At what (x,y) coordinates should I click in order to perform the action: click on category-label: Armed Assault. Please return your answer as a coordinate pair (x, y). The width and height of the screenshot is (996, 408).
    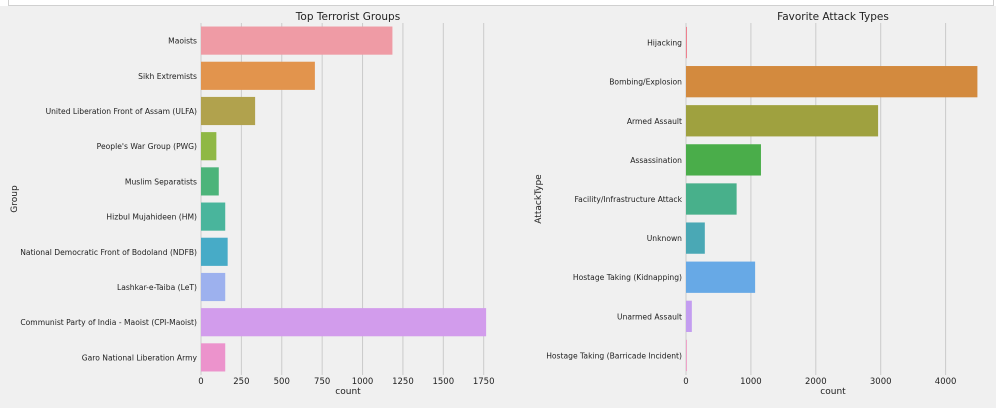
    Looking at the image, I should click on (654, 121).